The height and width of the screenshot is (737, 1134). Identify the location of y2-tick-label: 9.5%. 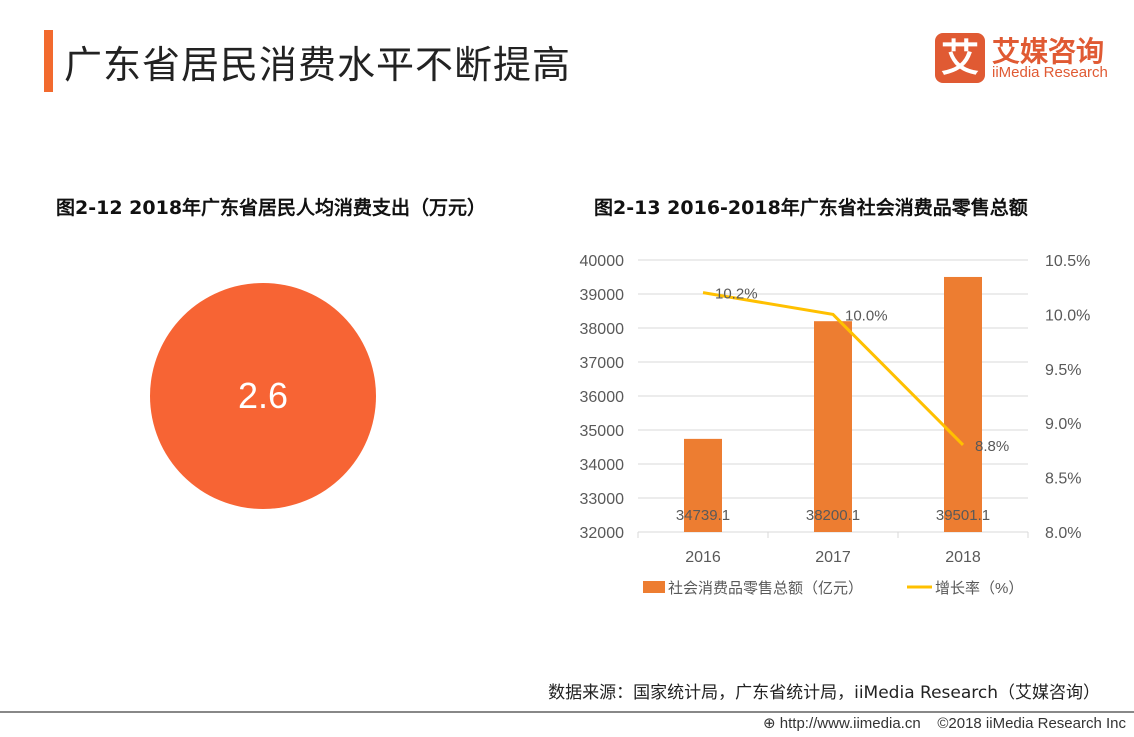
(1063, 370).